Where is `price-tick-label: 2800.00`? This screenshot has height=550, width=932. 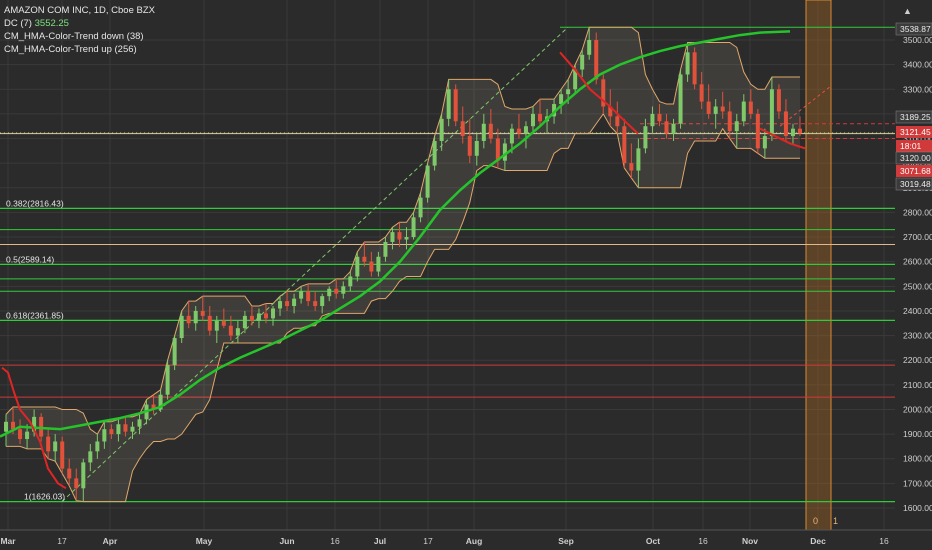
price-tick-label: 2800.00 is located at coordinates (917, 212).